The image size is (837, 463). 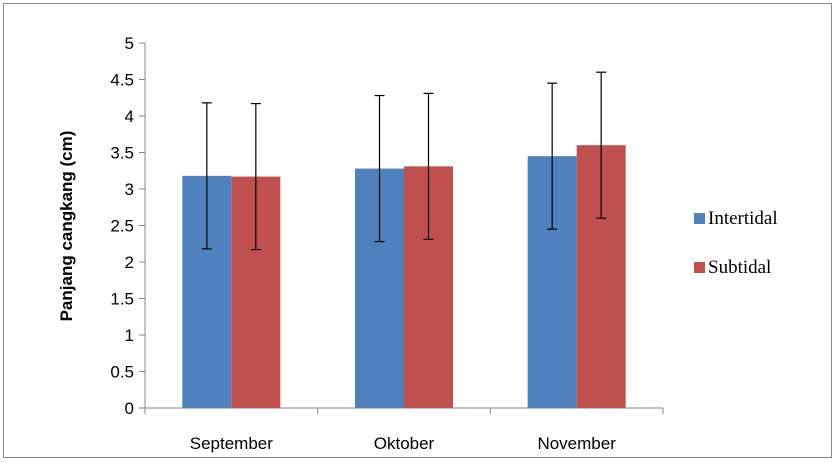 I want to click on y-tick-label: 3.5, so click(x=122, y=153).